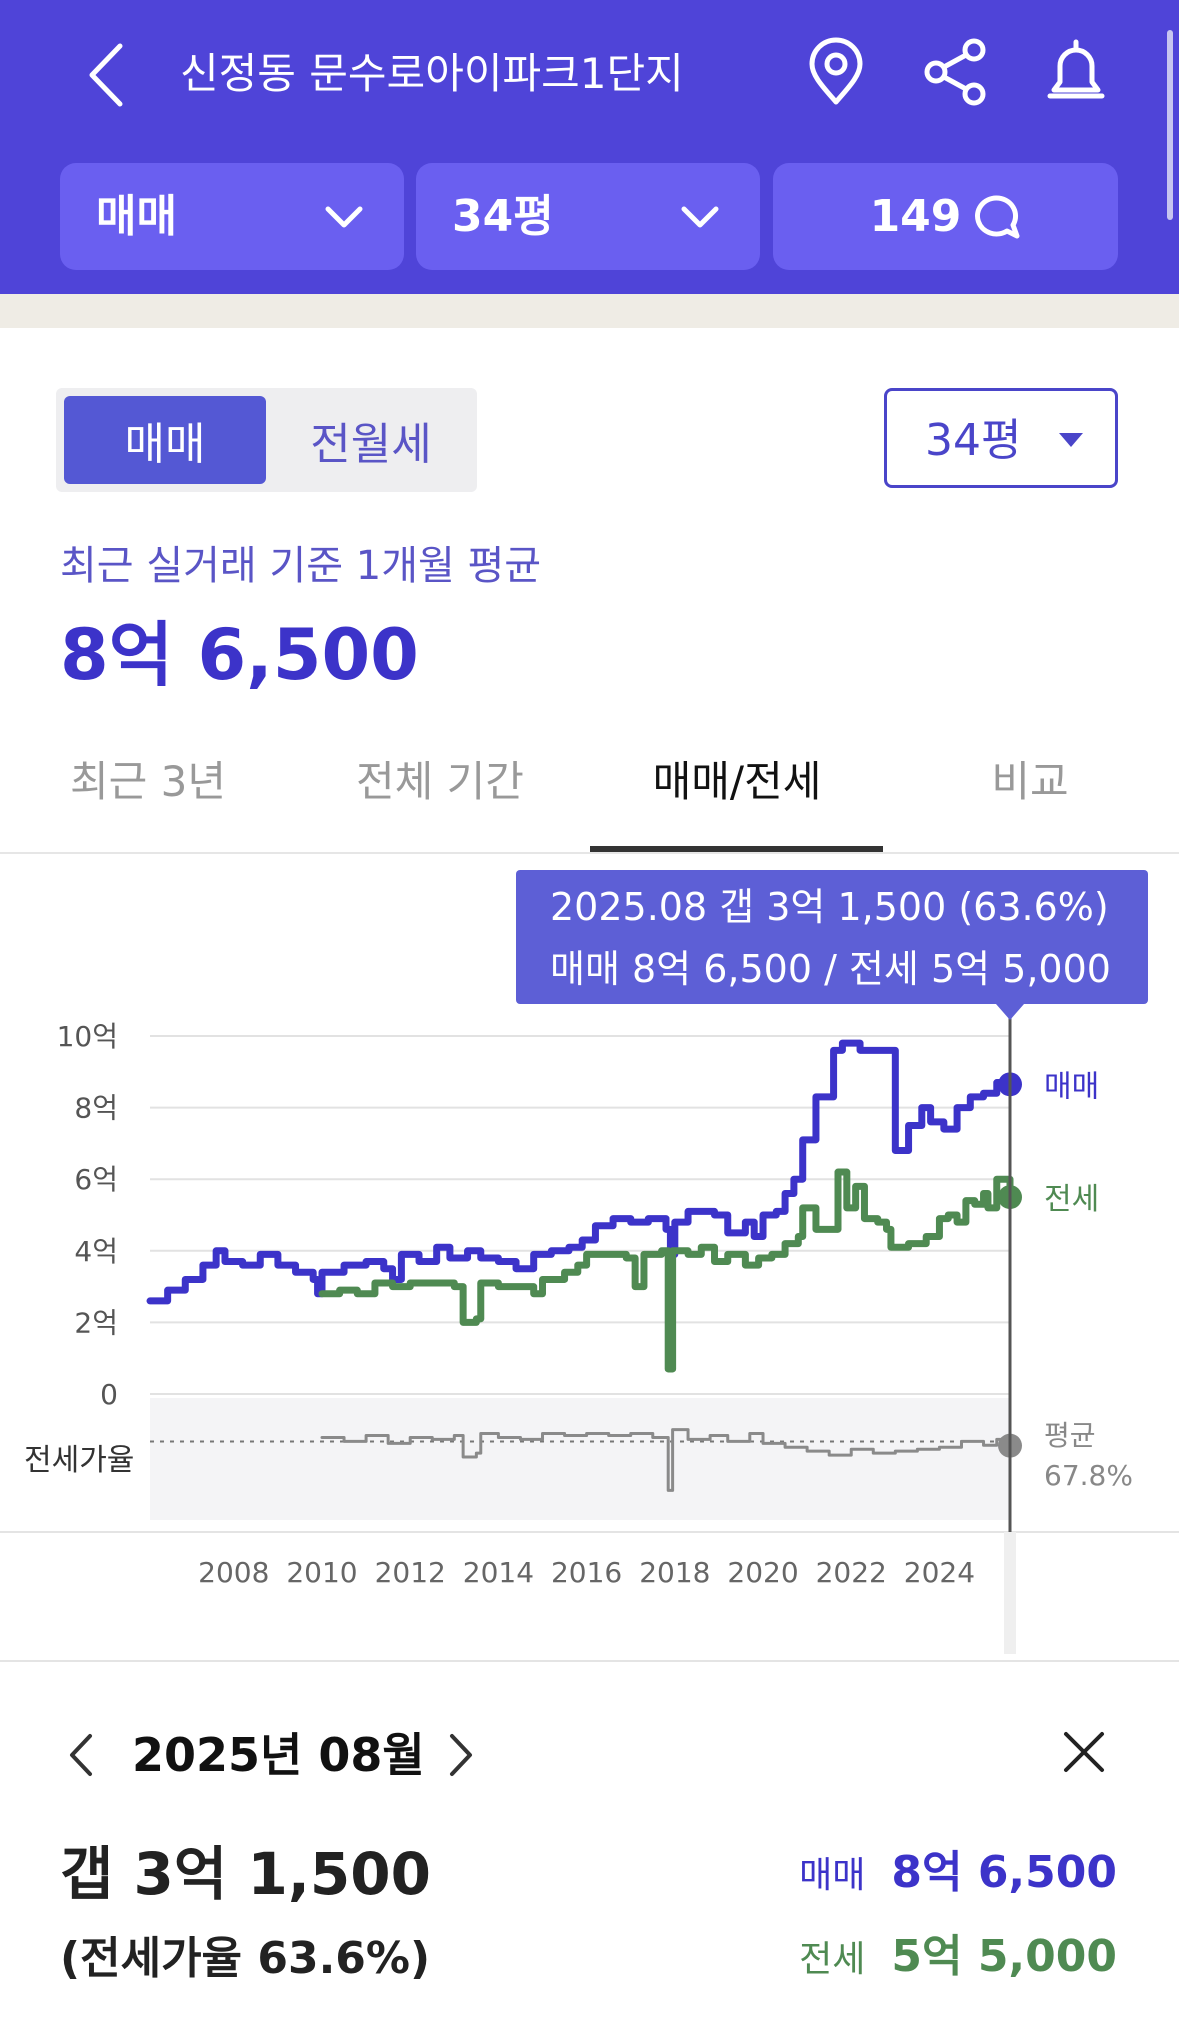 The image size is (1179, 2030). I want to click on deal-segment-control: 매매 전월세, so click(266, 440).